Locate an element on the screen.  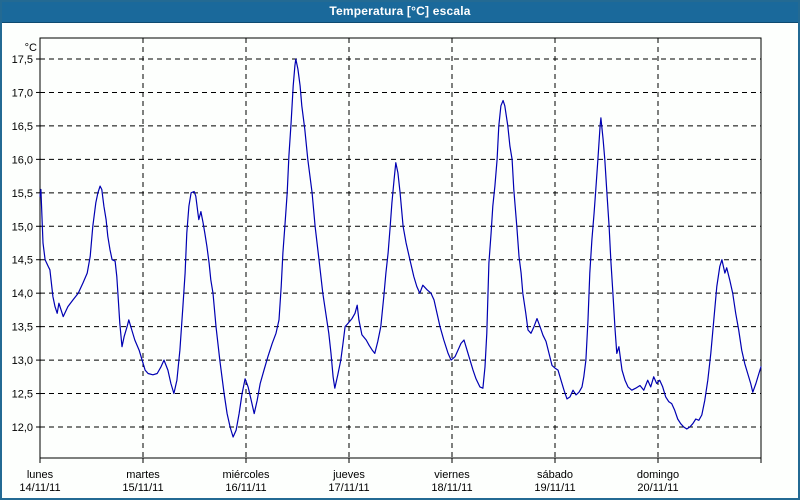
y-tick-label: 12,0 is located at coordinates (22, 428).